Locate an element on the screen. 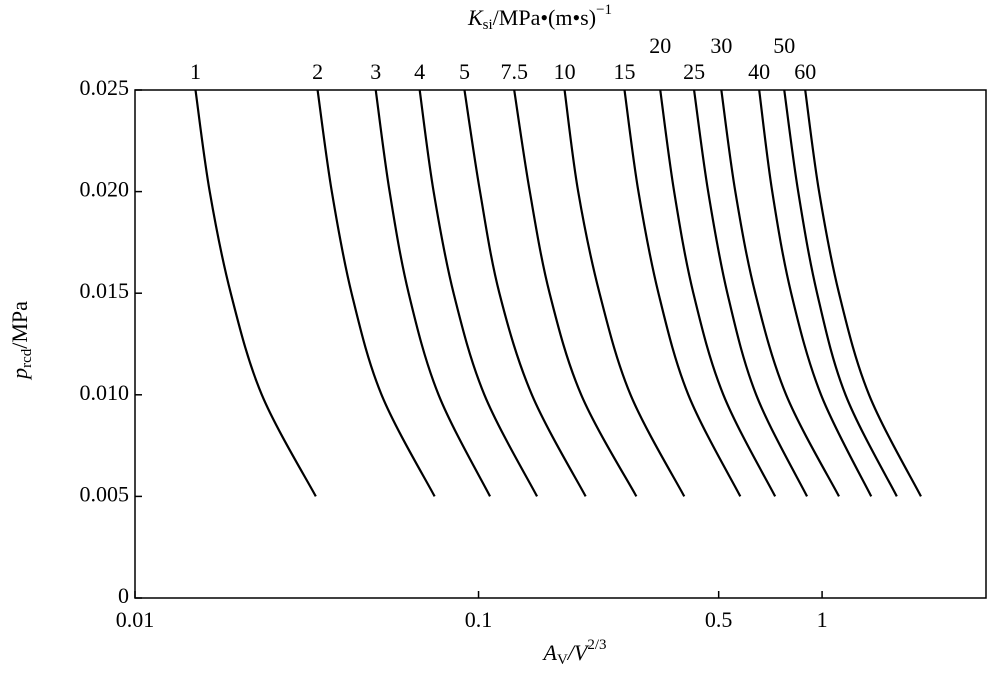 The height and width of the screenshot is (678, 988). y-tick-label: 0.025 is located at coordinates (105, 87).